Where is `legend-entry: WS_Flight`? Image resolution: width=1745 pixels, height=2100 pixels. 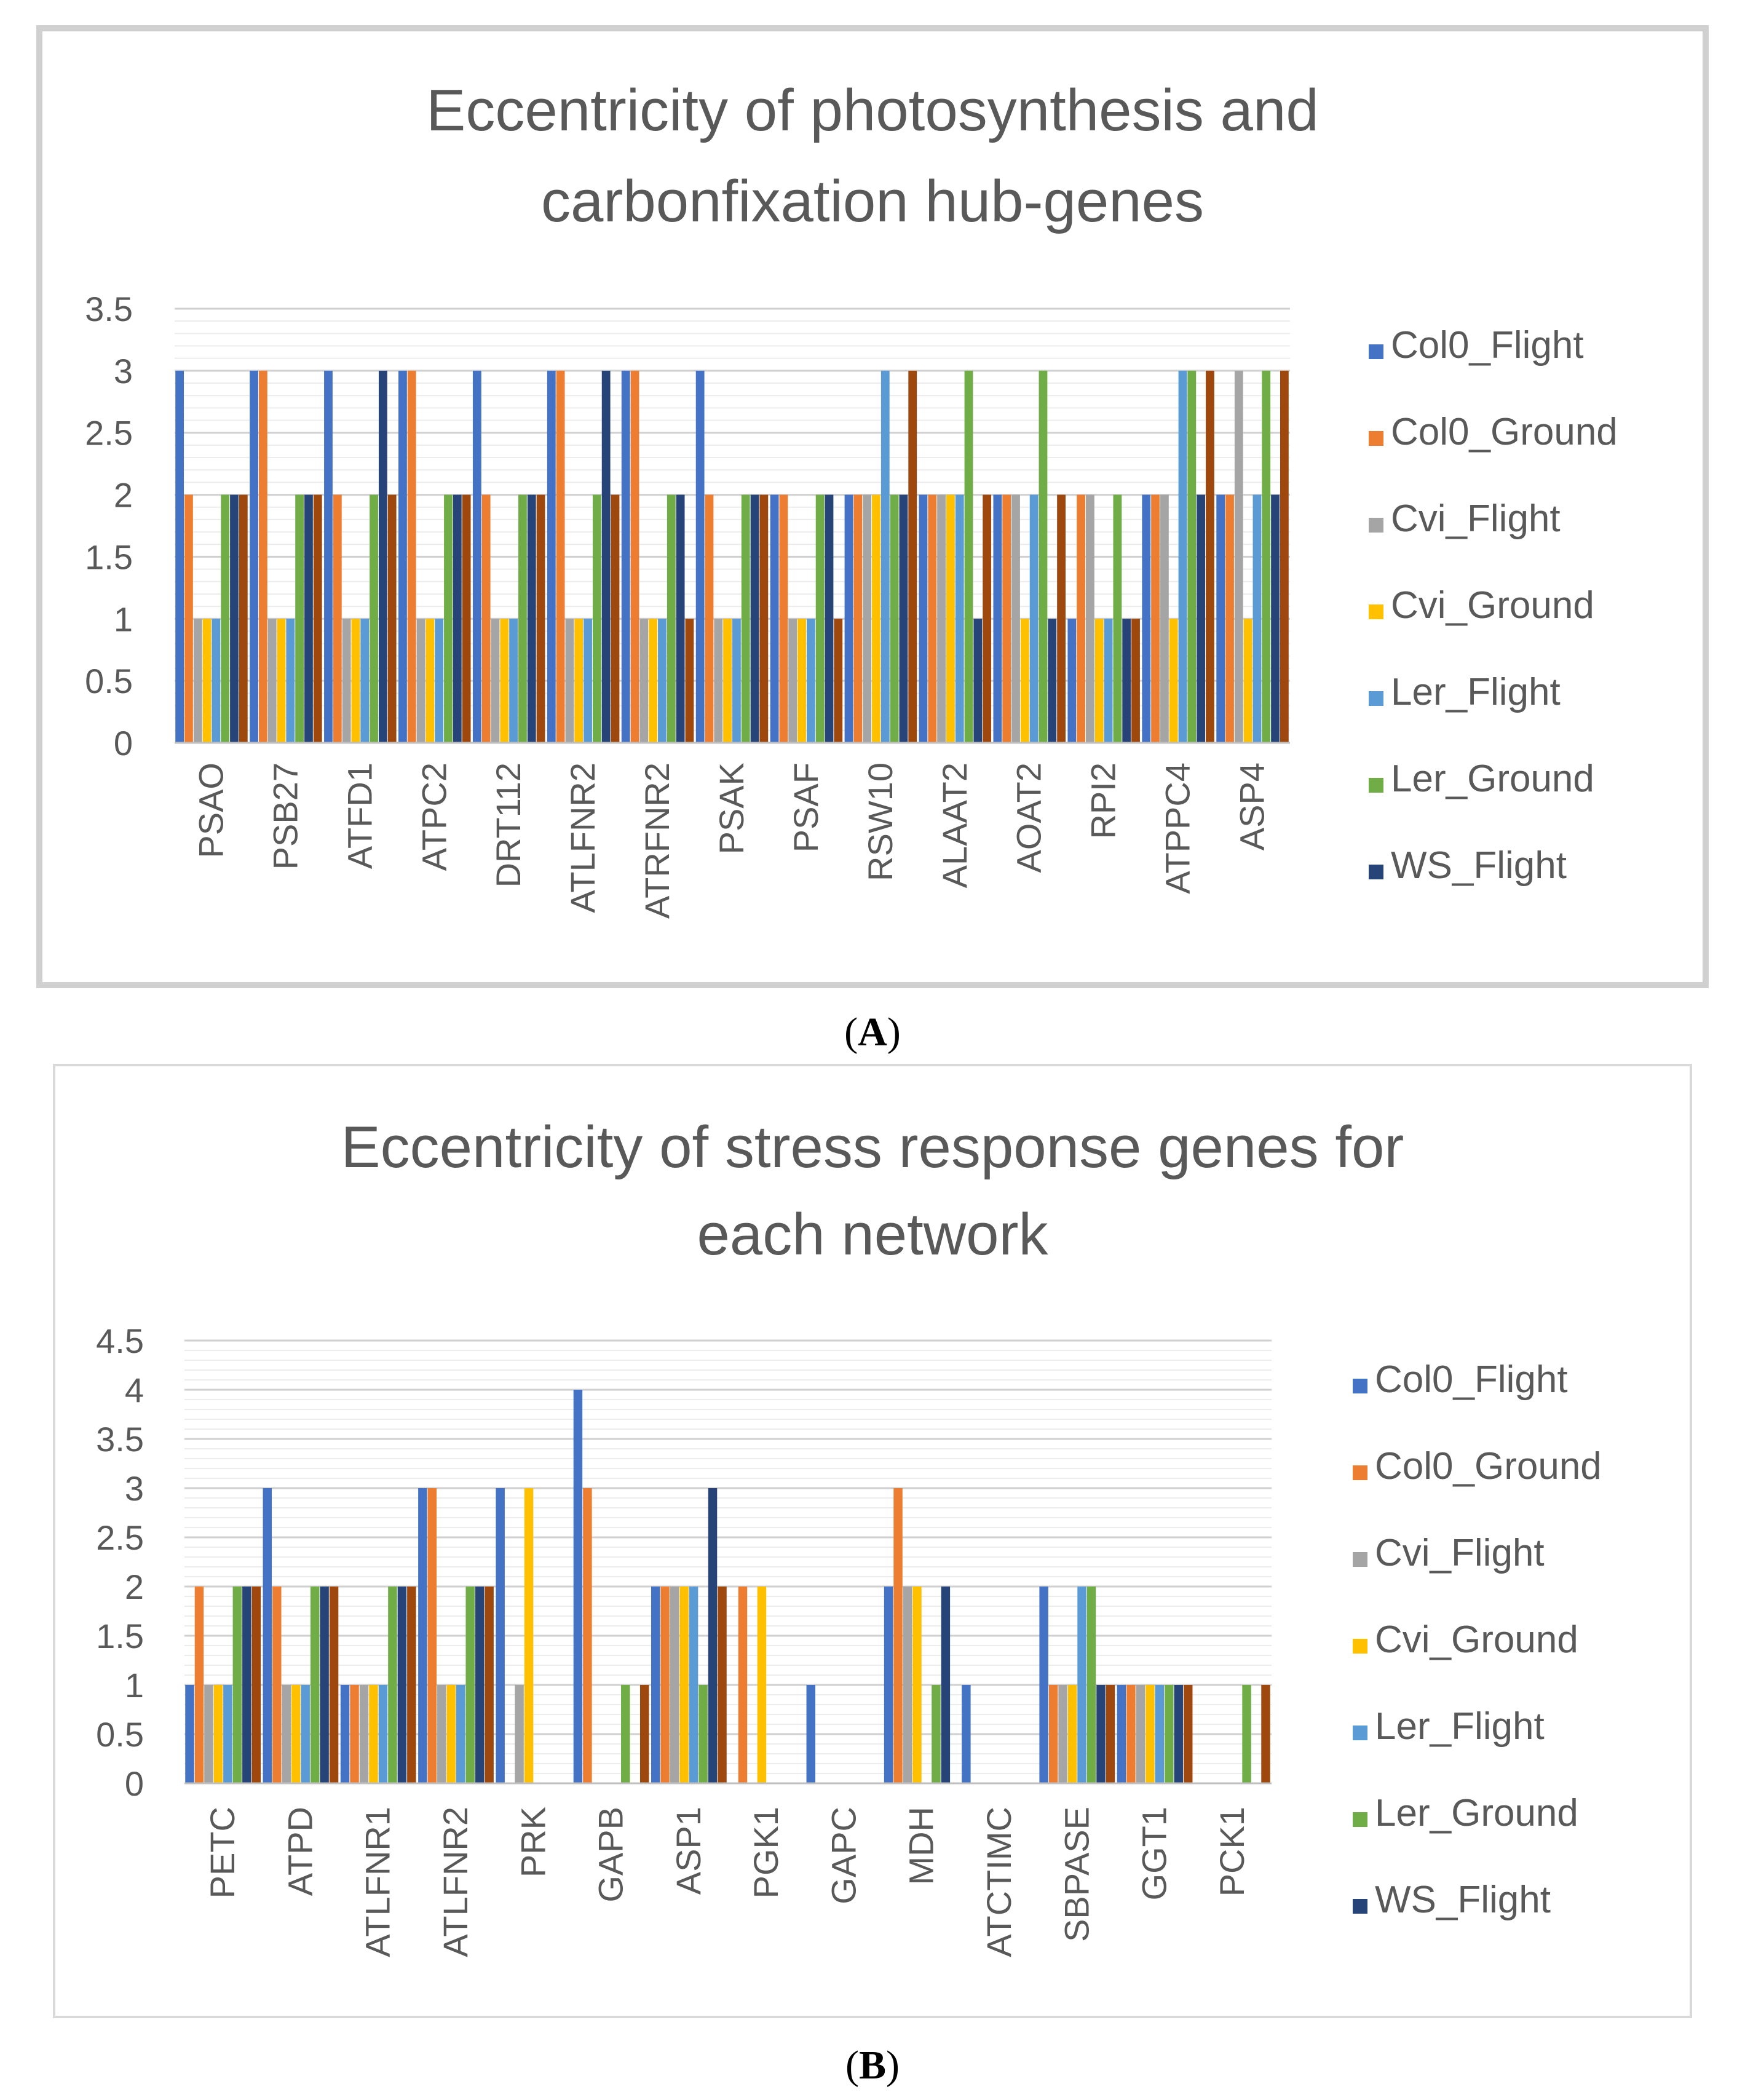
legend-entry: WS_Flight is located at coordinates (1463, 1900).